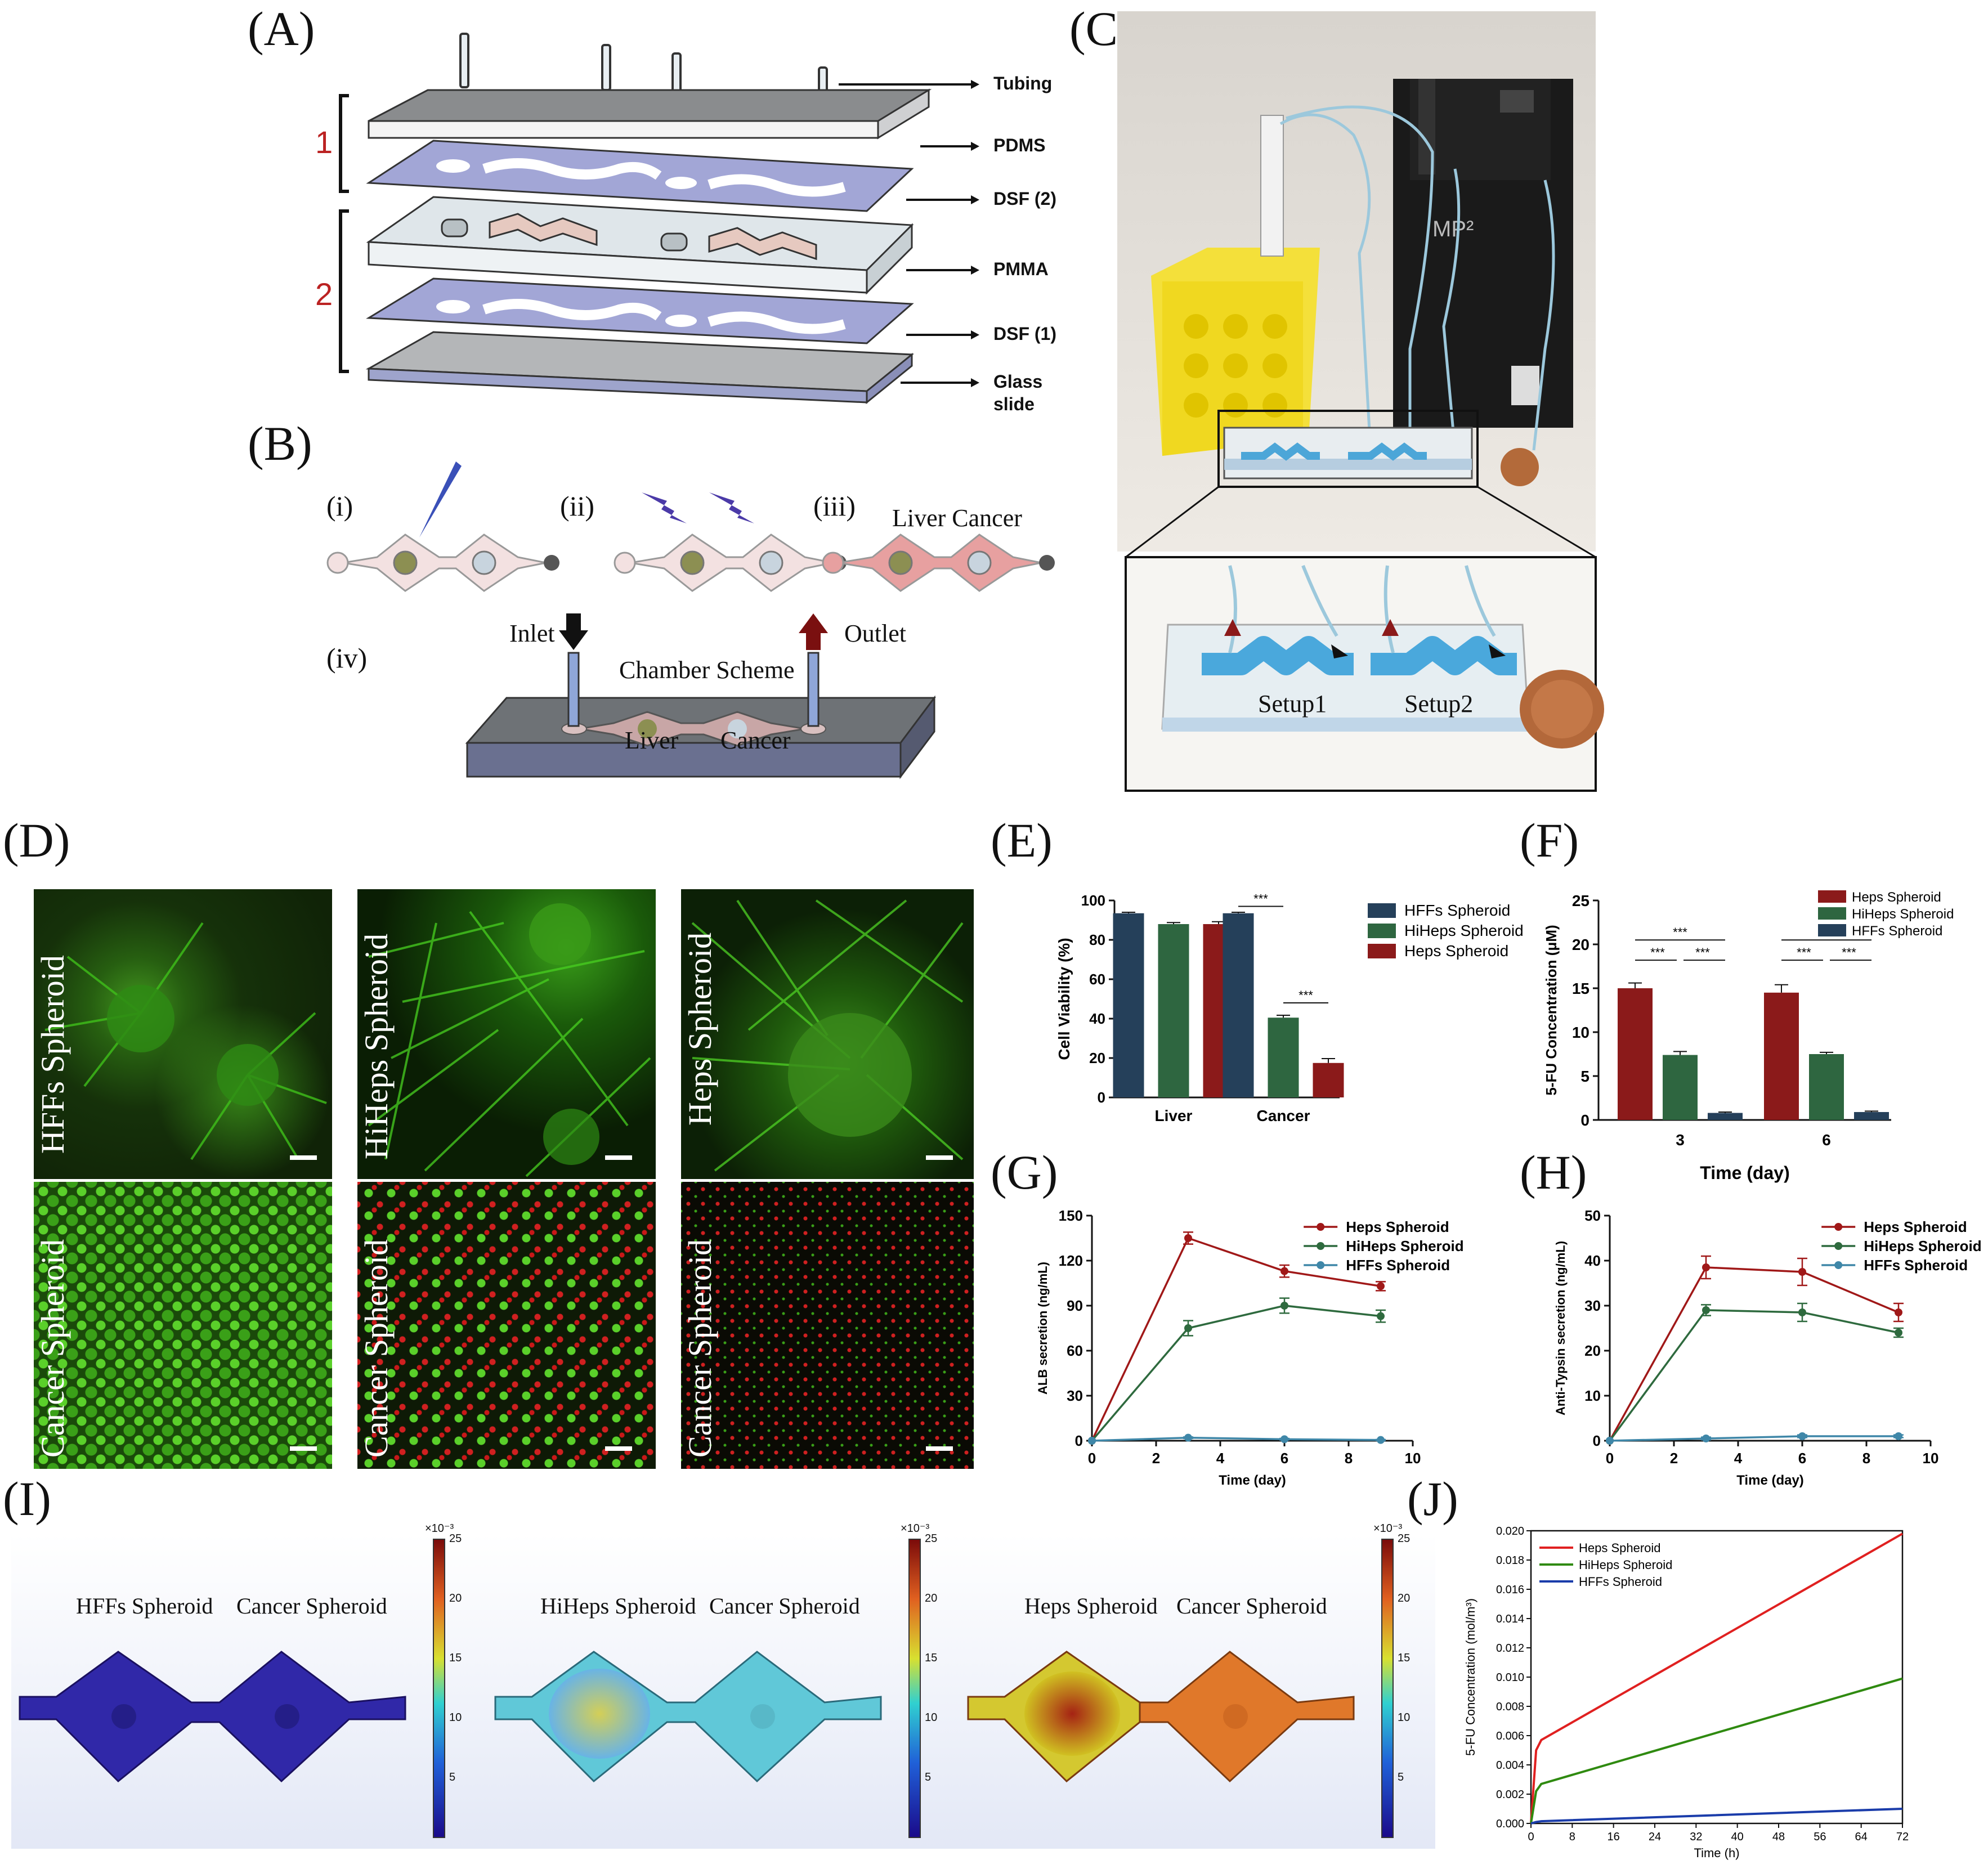 The image size is (1988, 1869). I want to click on y-tick-label: 0.010, so click(1510, 1677).